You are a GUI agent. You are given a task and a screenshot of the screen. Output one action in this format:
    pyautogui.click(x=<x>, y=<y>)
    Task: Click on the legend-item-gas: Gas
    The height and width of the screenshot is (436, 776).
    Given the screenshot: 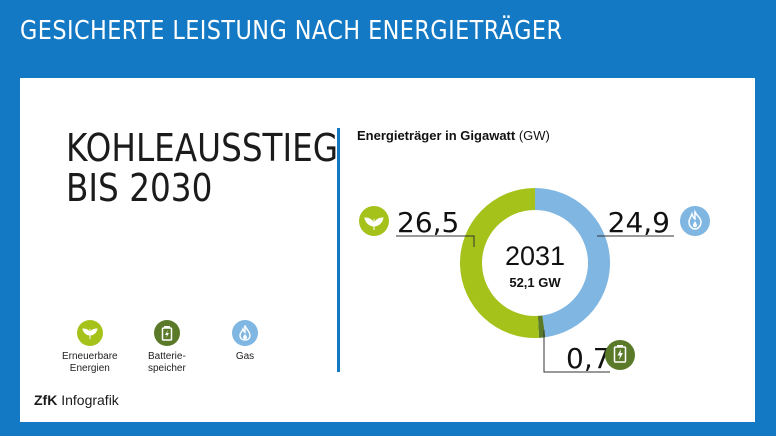 What is the action you would take?
    pyautogui.click(x=245, y=341)
    